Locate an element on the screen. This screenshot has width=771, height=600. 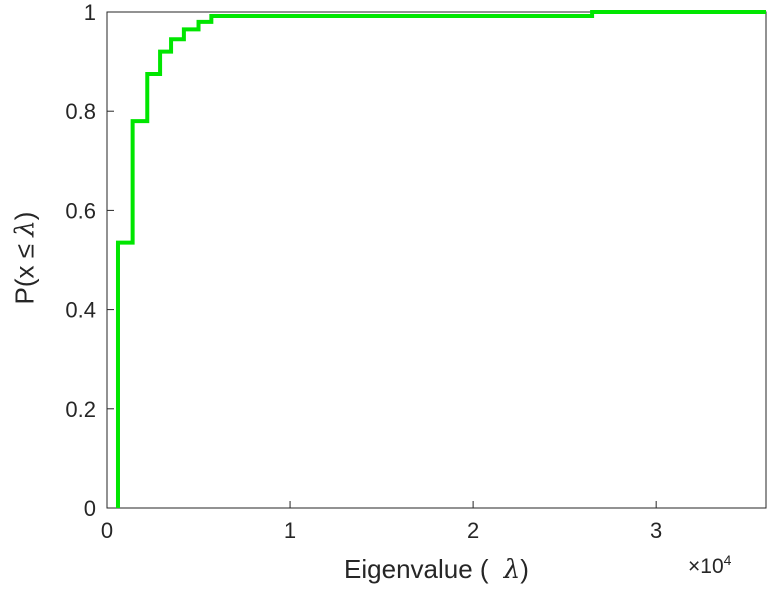
y-tick-label: 0.6 is located at coordinates (80, 210).